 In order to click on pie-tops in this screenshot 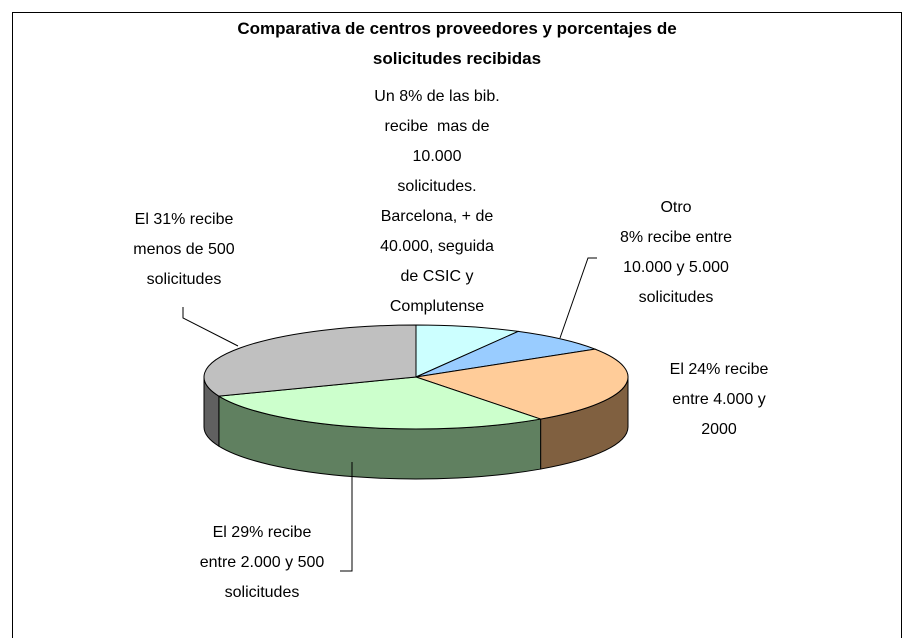, I will do `click(416, 377)`.